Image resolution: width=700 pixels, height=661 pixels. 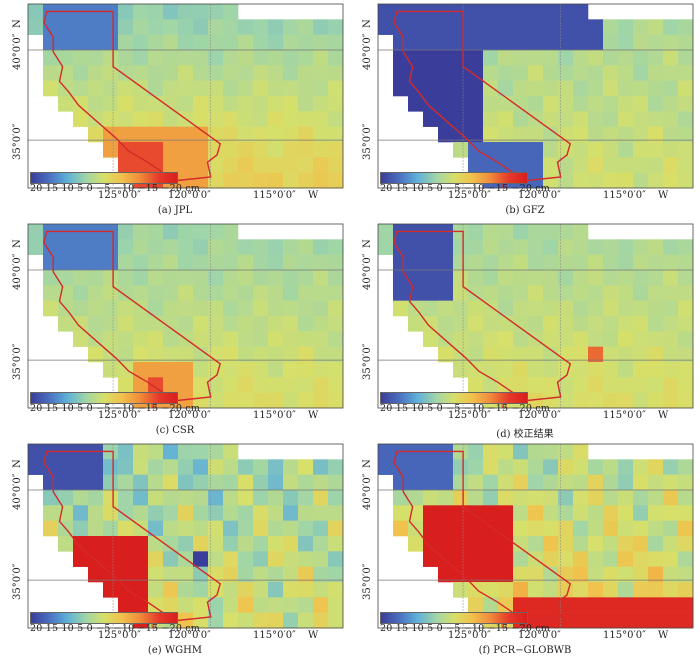 I want to click on lon-tick-label: 120°0′0″, so click(x=189, y=635).